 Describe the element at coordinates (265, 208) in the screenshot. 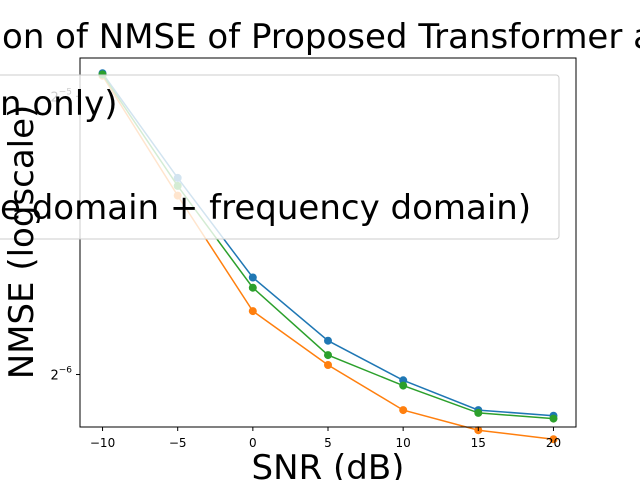

I see `legend-entry-3-label: e domain + frequency domain)` at that location.